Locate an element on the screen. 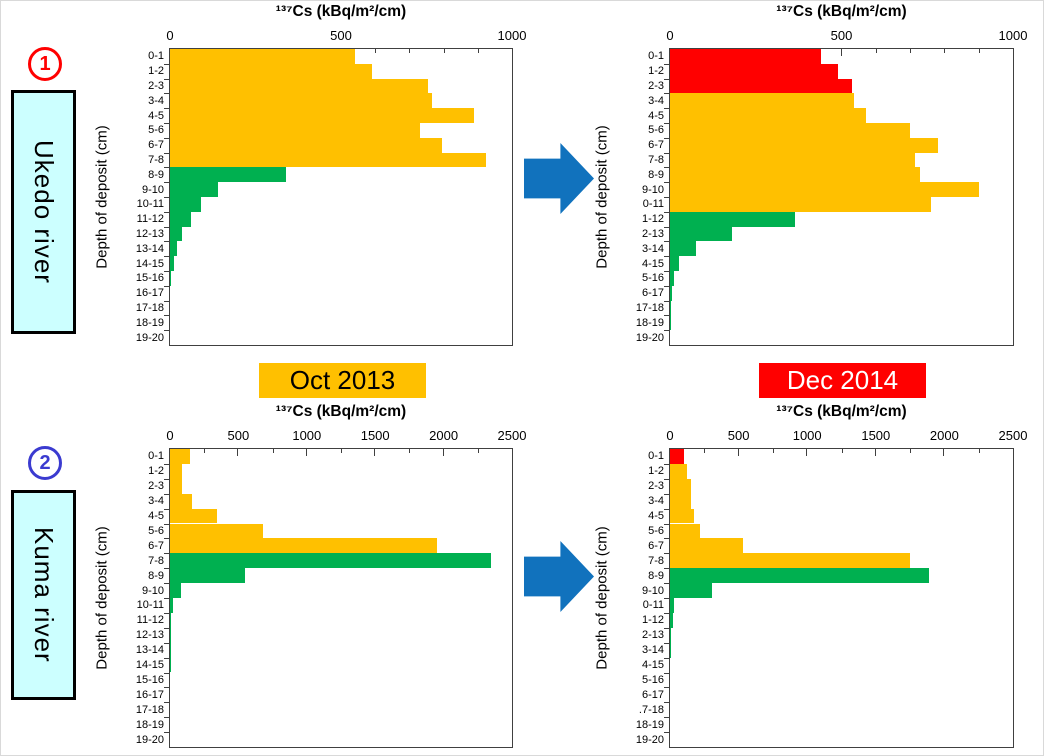 This screenshot has height=756, width=1044. section-2-number-badge: 2 is located at coordinates (45, 463).